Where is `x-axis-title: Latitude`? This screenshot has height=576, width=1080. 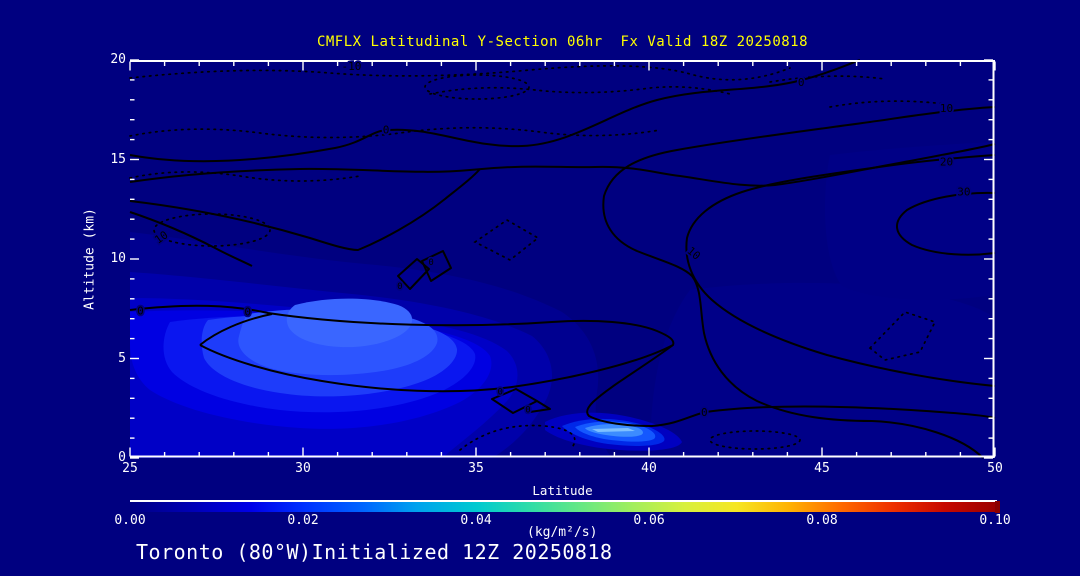 x-axis-title: Latitude is located at coordinates (562, 490).